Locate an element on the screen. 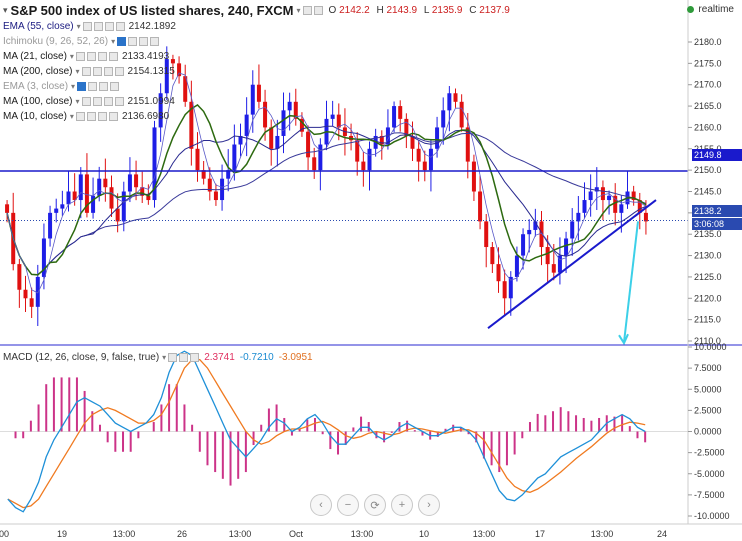 This screenshot has width=742, height=541. macd-y-tick-label: -10.0000 is located at coordinates (712, 516).